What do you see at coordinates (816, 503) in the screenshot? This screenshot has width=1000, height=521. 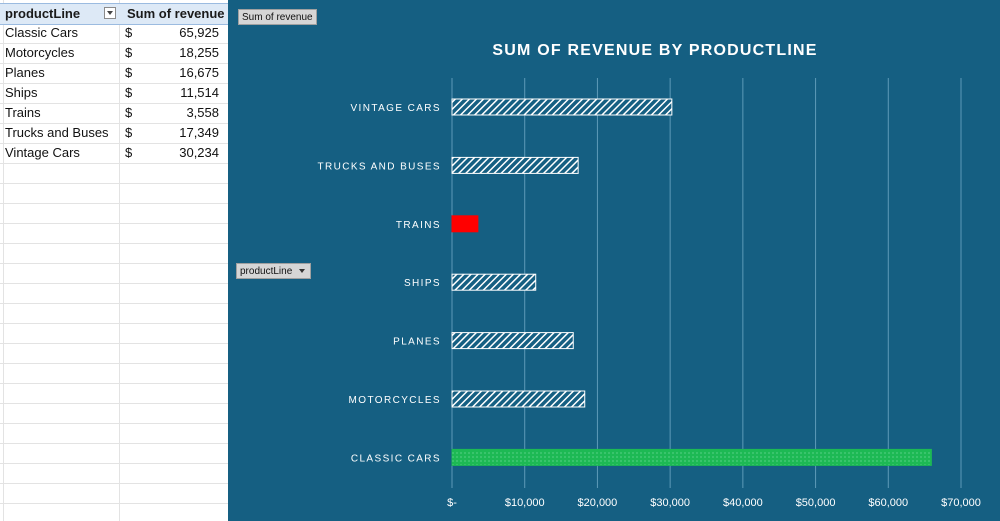 I see `x-tick-label: $50,000` at bounding box center [816, 503].